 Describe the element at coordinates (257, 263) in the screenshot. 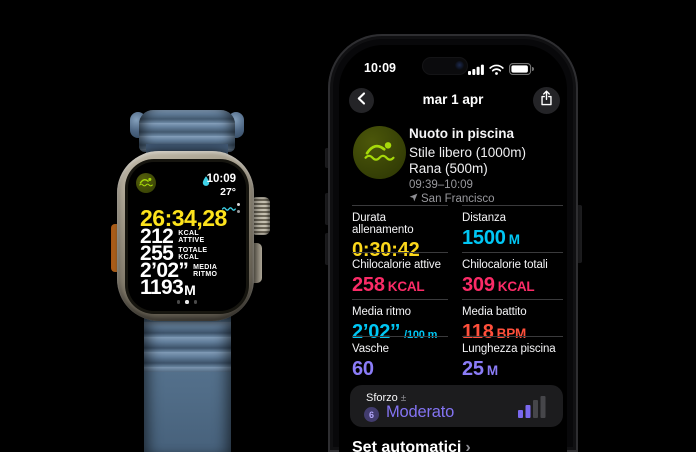

I see `watch-side-button` at that location.